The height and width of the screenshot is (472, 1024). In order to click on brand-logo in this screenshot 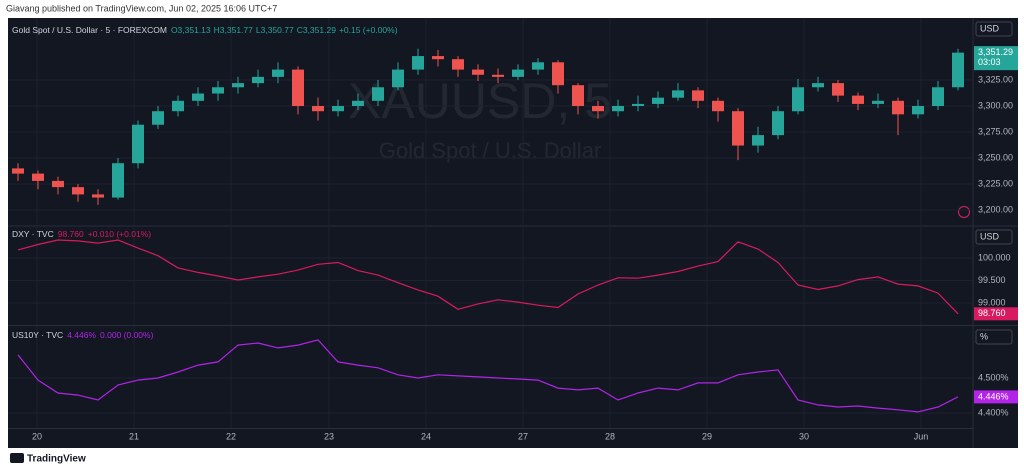, I will do `click(17, 458)`.